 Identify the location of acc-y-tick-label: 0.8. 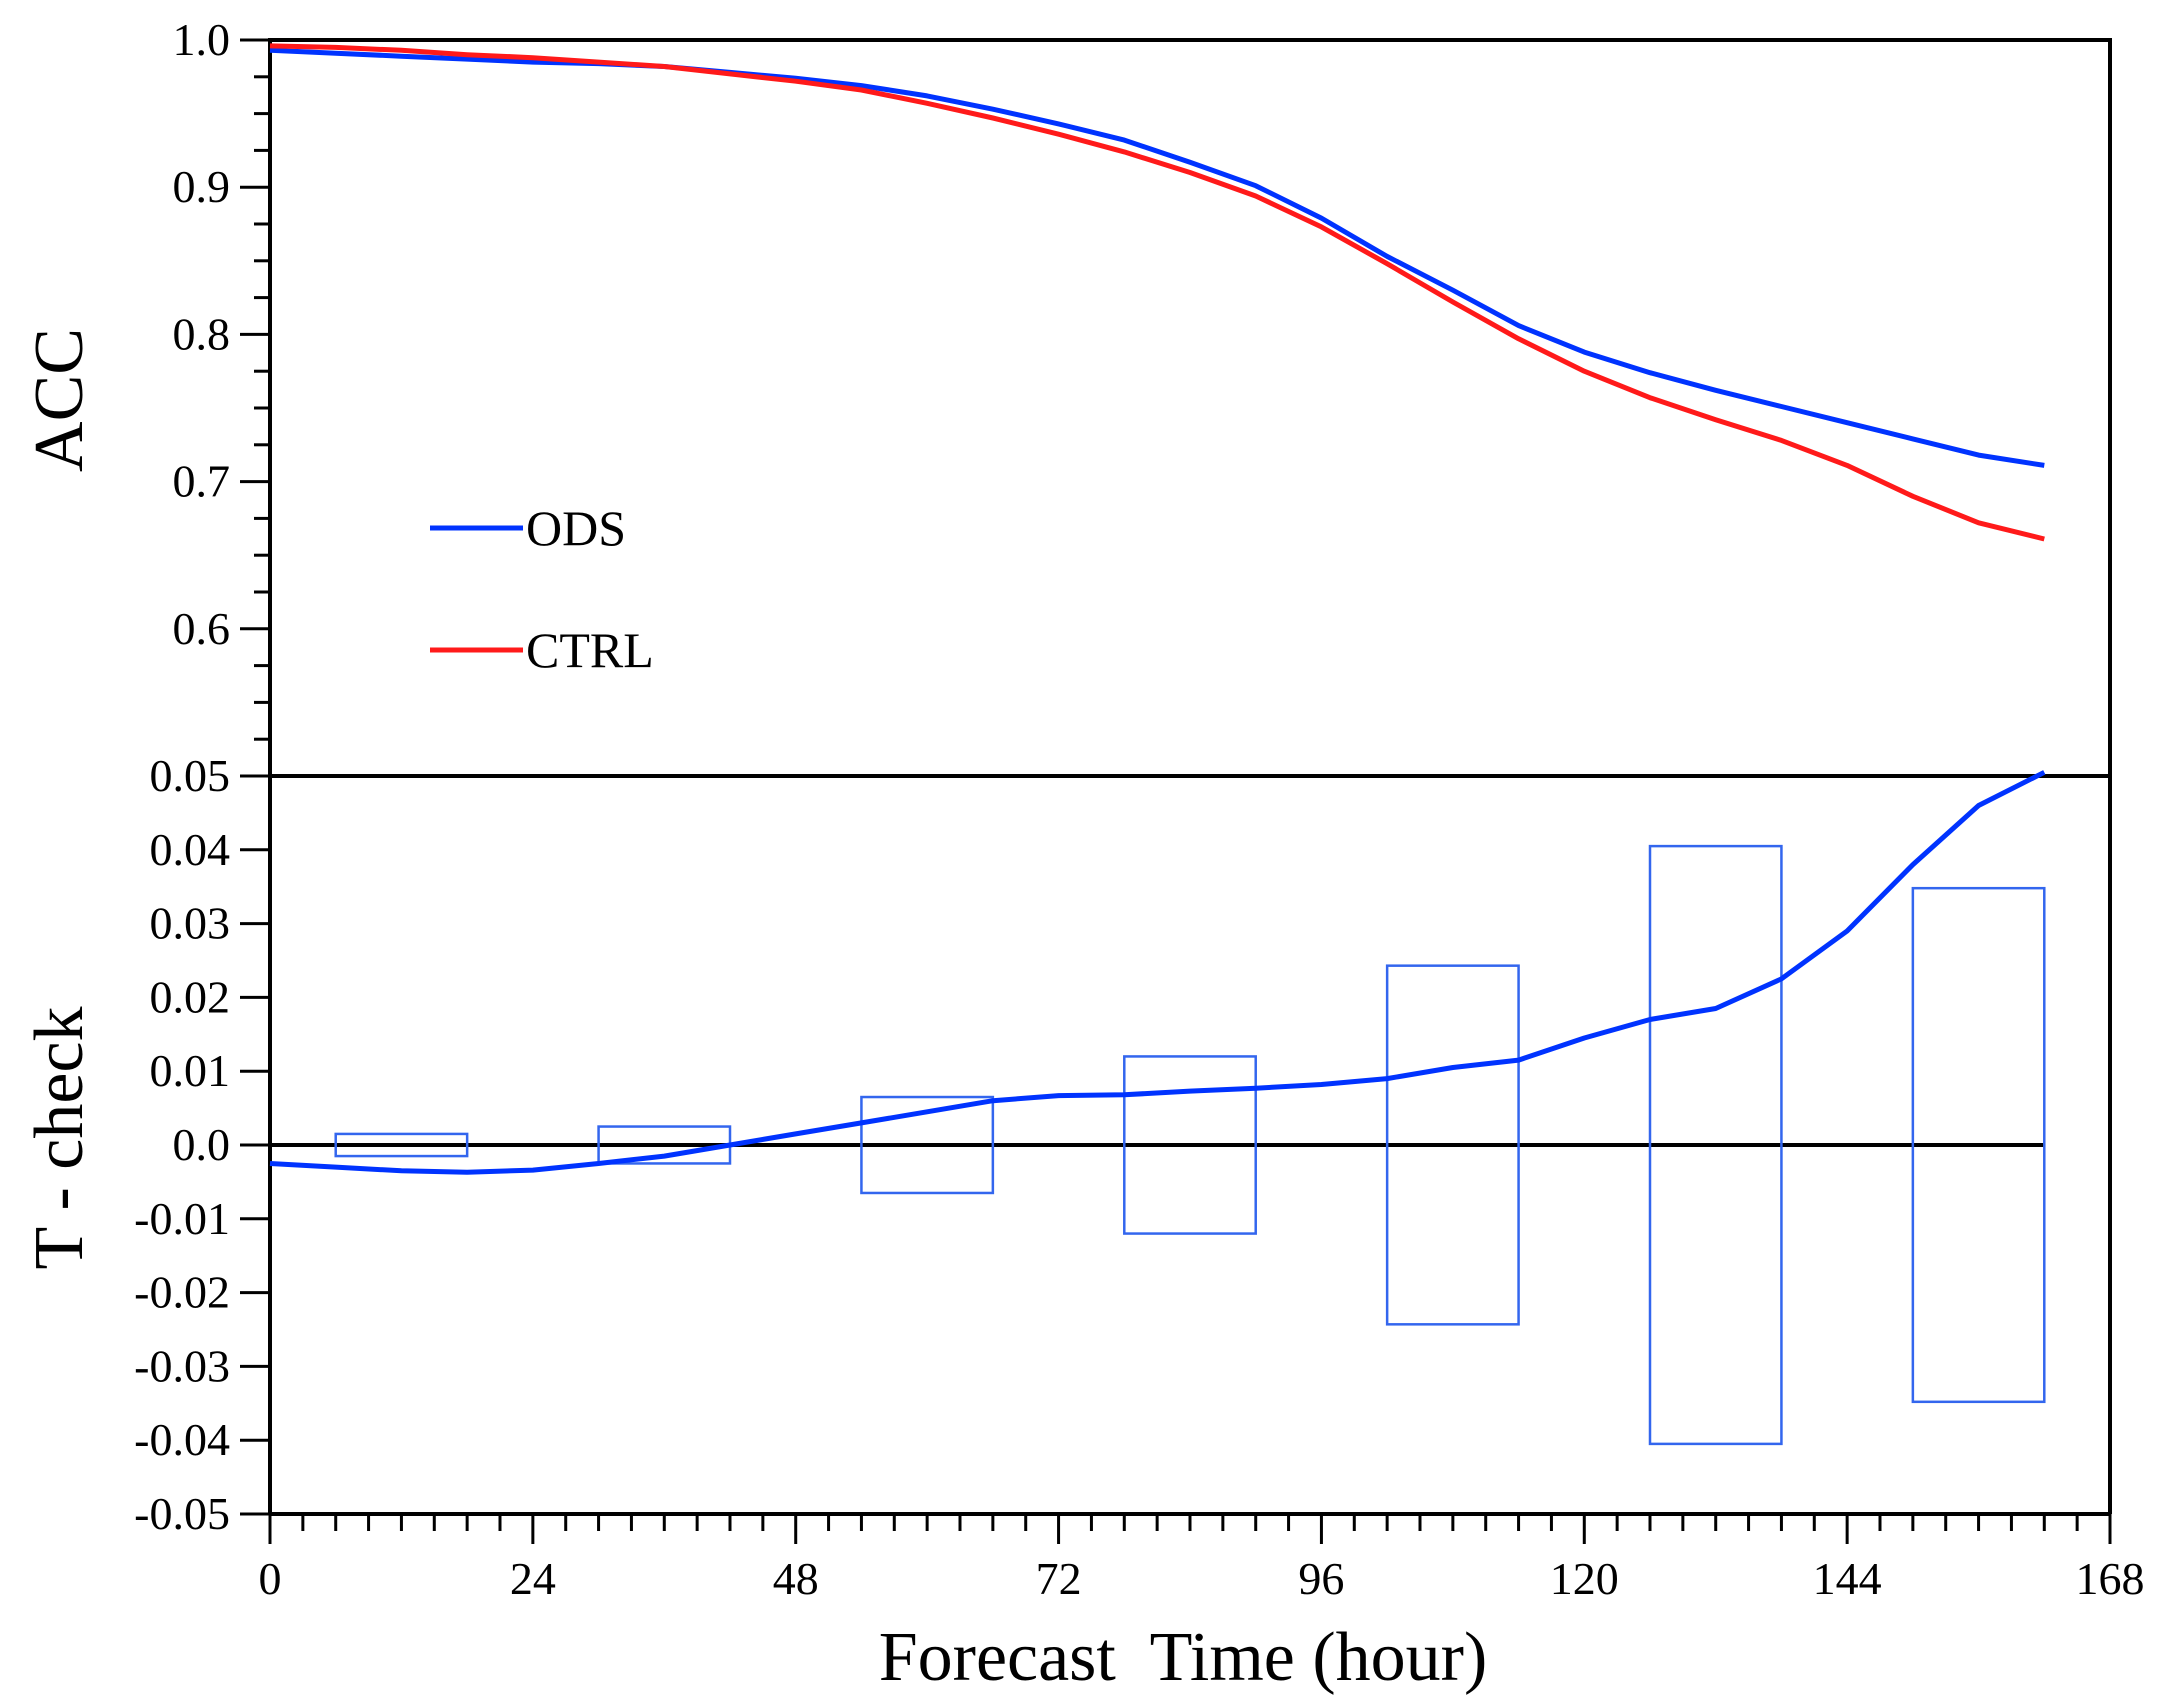
(202, 333).